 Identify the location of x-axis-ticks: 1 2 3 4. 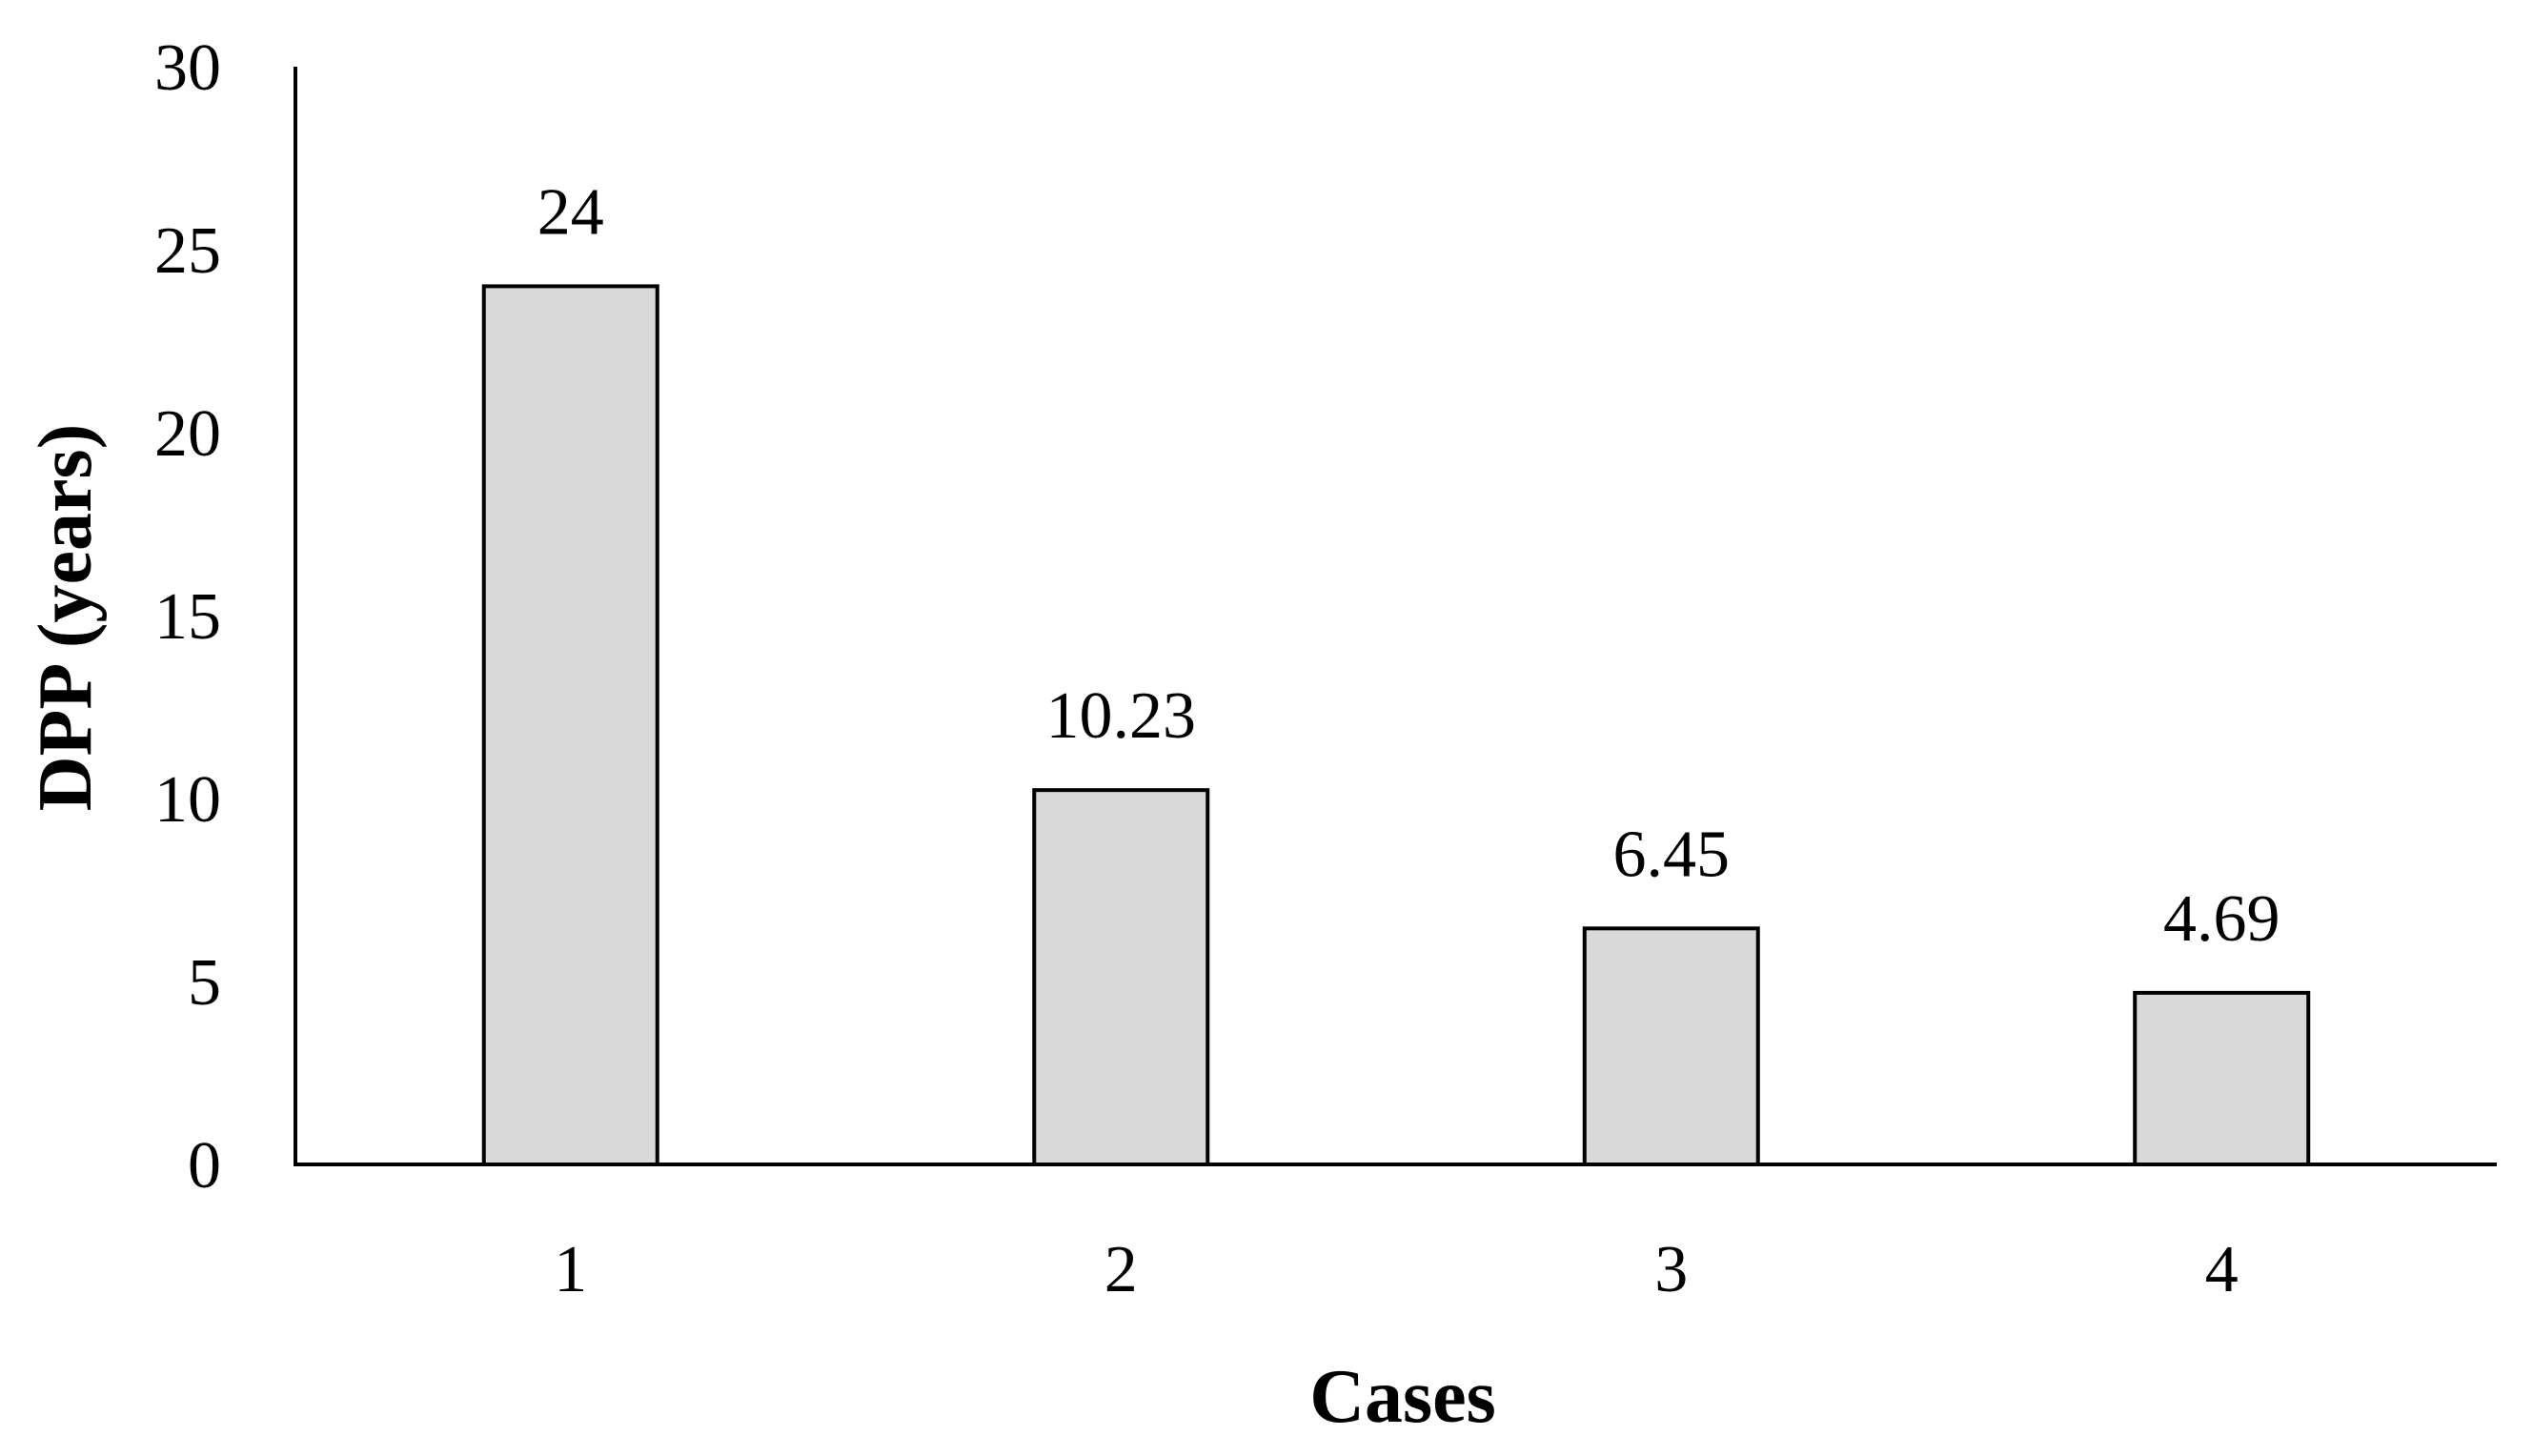
(1396, 1269).